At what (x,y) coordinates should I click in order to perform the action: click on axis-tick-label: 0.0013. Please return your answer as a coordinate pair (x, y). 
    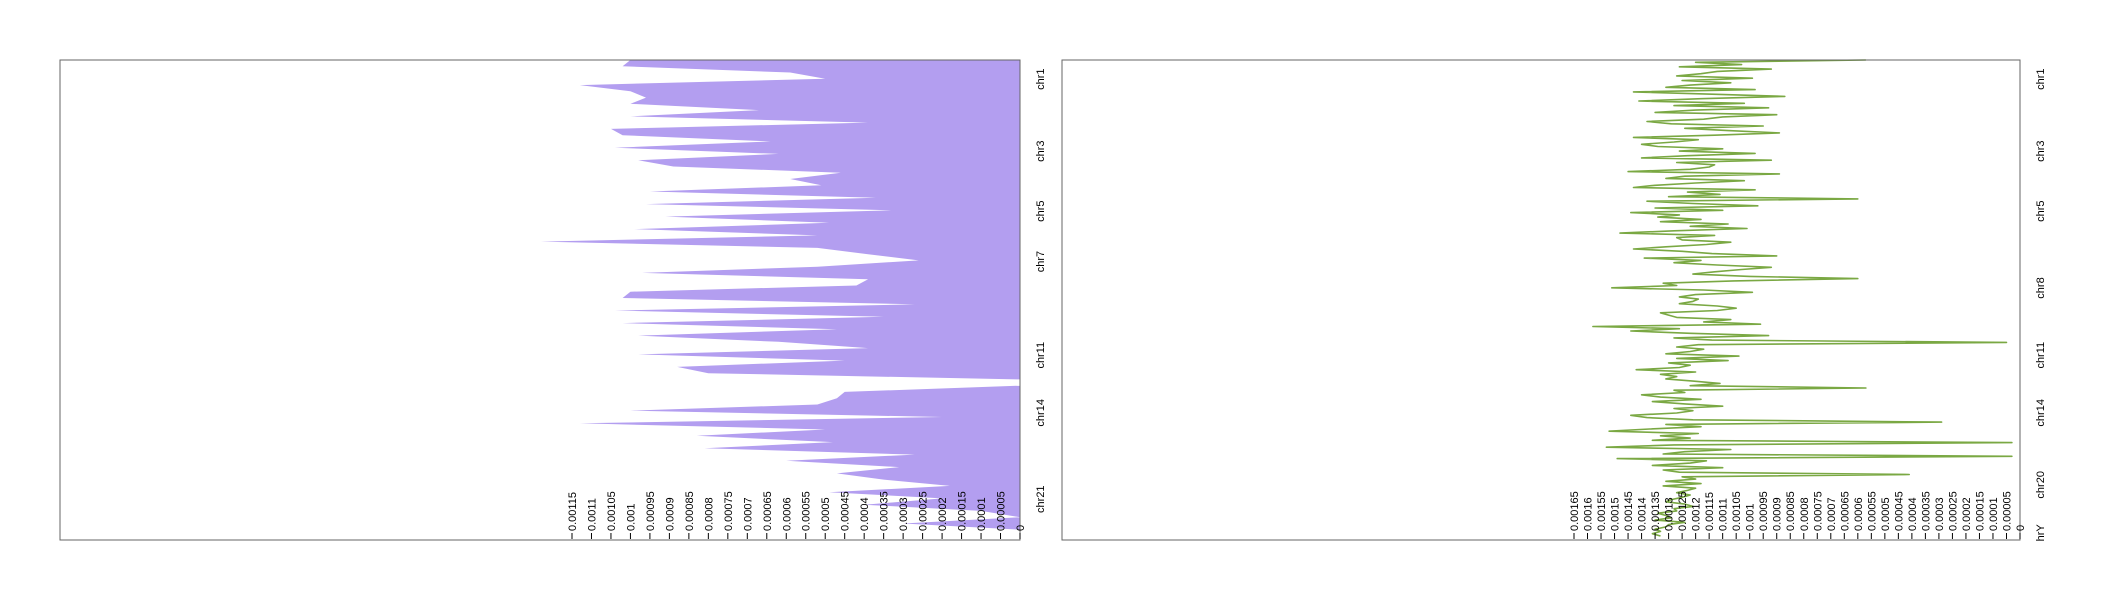
    Looking at the image, I should click on (1670, 514).